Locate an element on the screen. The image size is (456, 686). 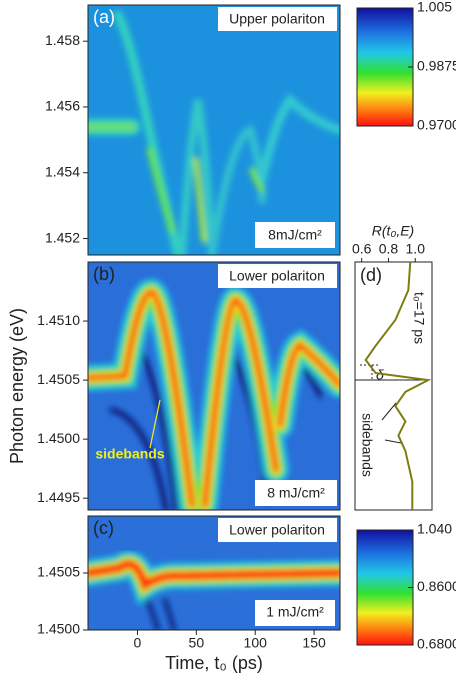
x-tick-label: 1.0 is located at coordinates (416, 249).